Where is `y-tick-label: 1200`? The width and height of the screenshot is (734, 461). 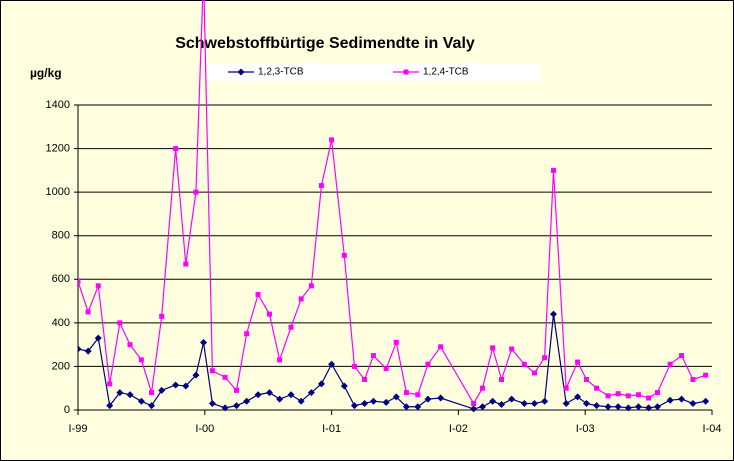 y-tick-label: 1200 is located at coordinates (58, 148).